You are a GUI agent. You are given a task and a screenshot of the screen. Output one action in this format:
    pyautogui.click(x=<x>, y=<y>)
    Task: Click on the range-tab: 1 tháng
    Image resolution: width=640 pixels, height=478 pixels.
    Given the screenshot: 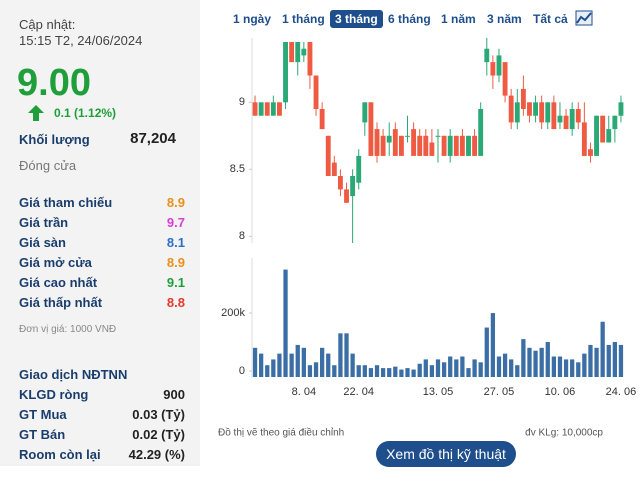 What is the action you would take?
    pyautogui.click(x=303, y=19)
    